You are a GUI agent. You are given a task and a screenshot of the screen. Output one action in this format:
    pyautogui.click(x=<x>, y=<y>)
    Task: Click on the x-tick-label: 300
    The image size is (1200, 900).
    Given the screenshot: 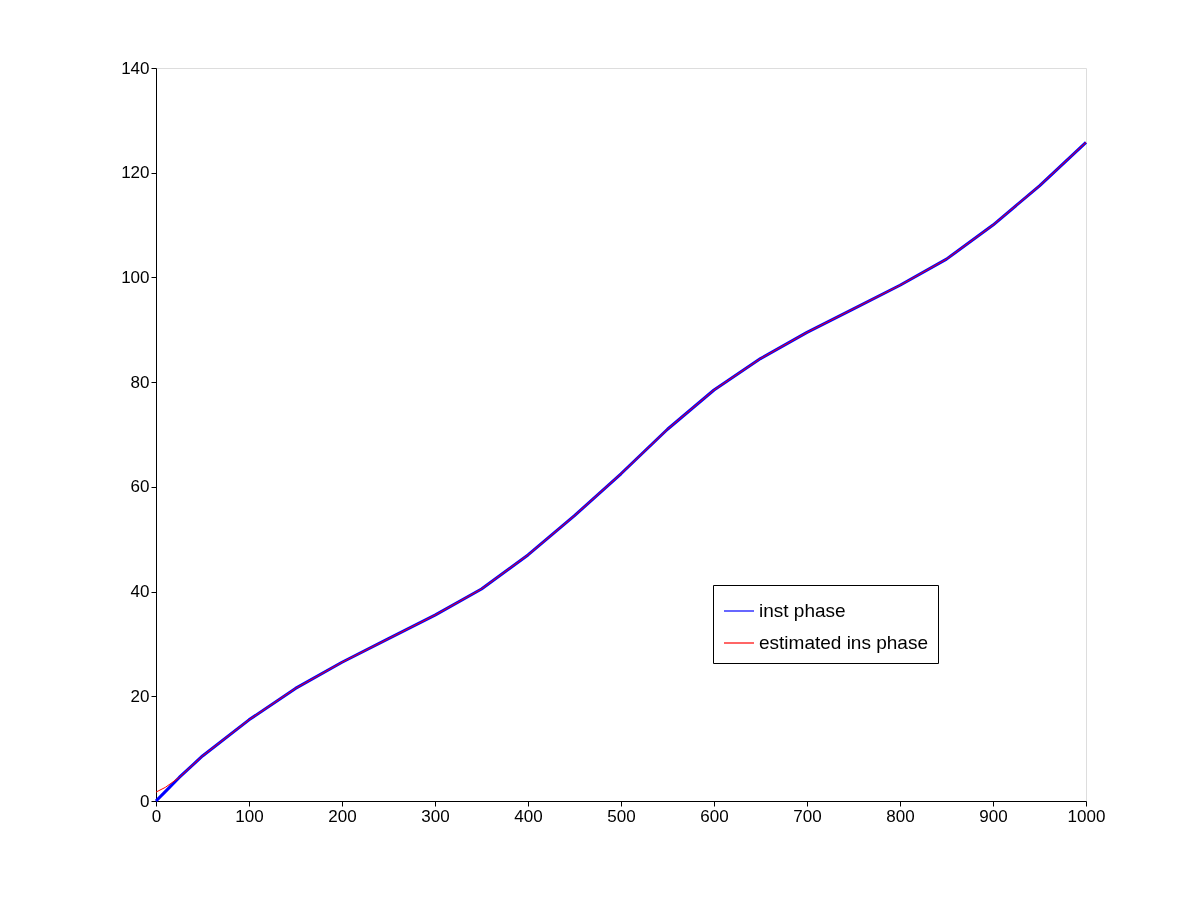 What is the action you would take?
    pyautogui.click(x=435, y=816)
    